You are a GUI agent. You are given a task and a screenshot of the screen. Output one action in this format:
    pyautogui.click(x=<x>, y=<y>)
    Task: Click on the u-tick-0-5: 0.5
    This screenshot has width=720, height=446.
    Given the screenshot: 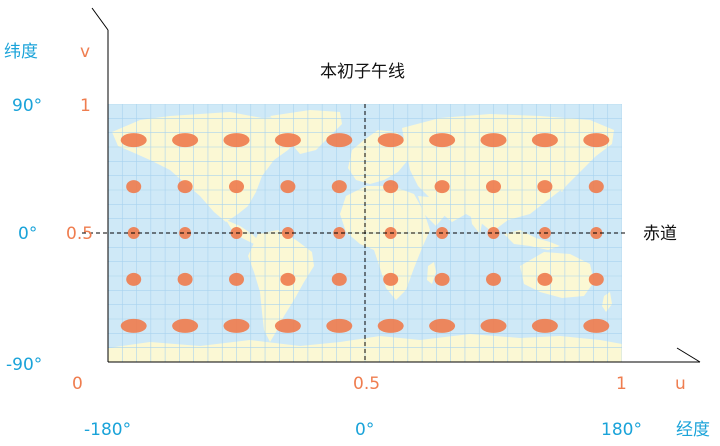 What is the action you would take?
    pyautogui.click(x=367, y=384)
    